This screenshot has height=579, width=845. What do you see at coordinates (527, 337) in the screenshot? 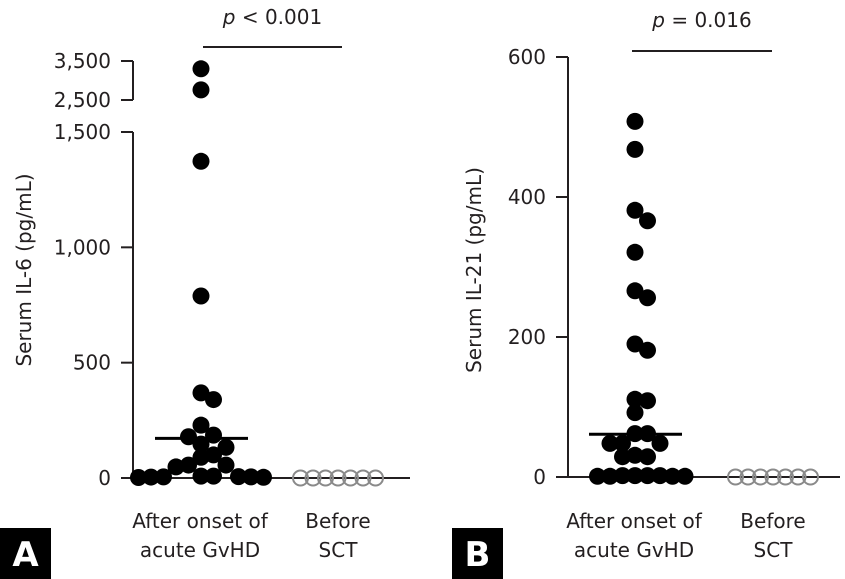
I see `y-tick-label: 200` at bounding box center [527, 337].